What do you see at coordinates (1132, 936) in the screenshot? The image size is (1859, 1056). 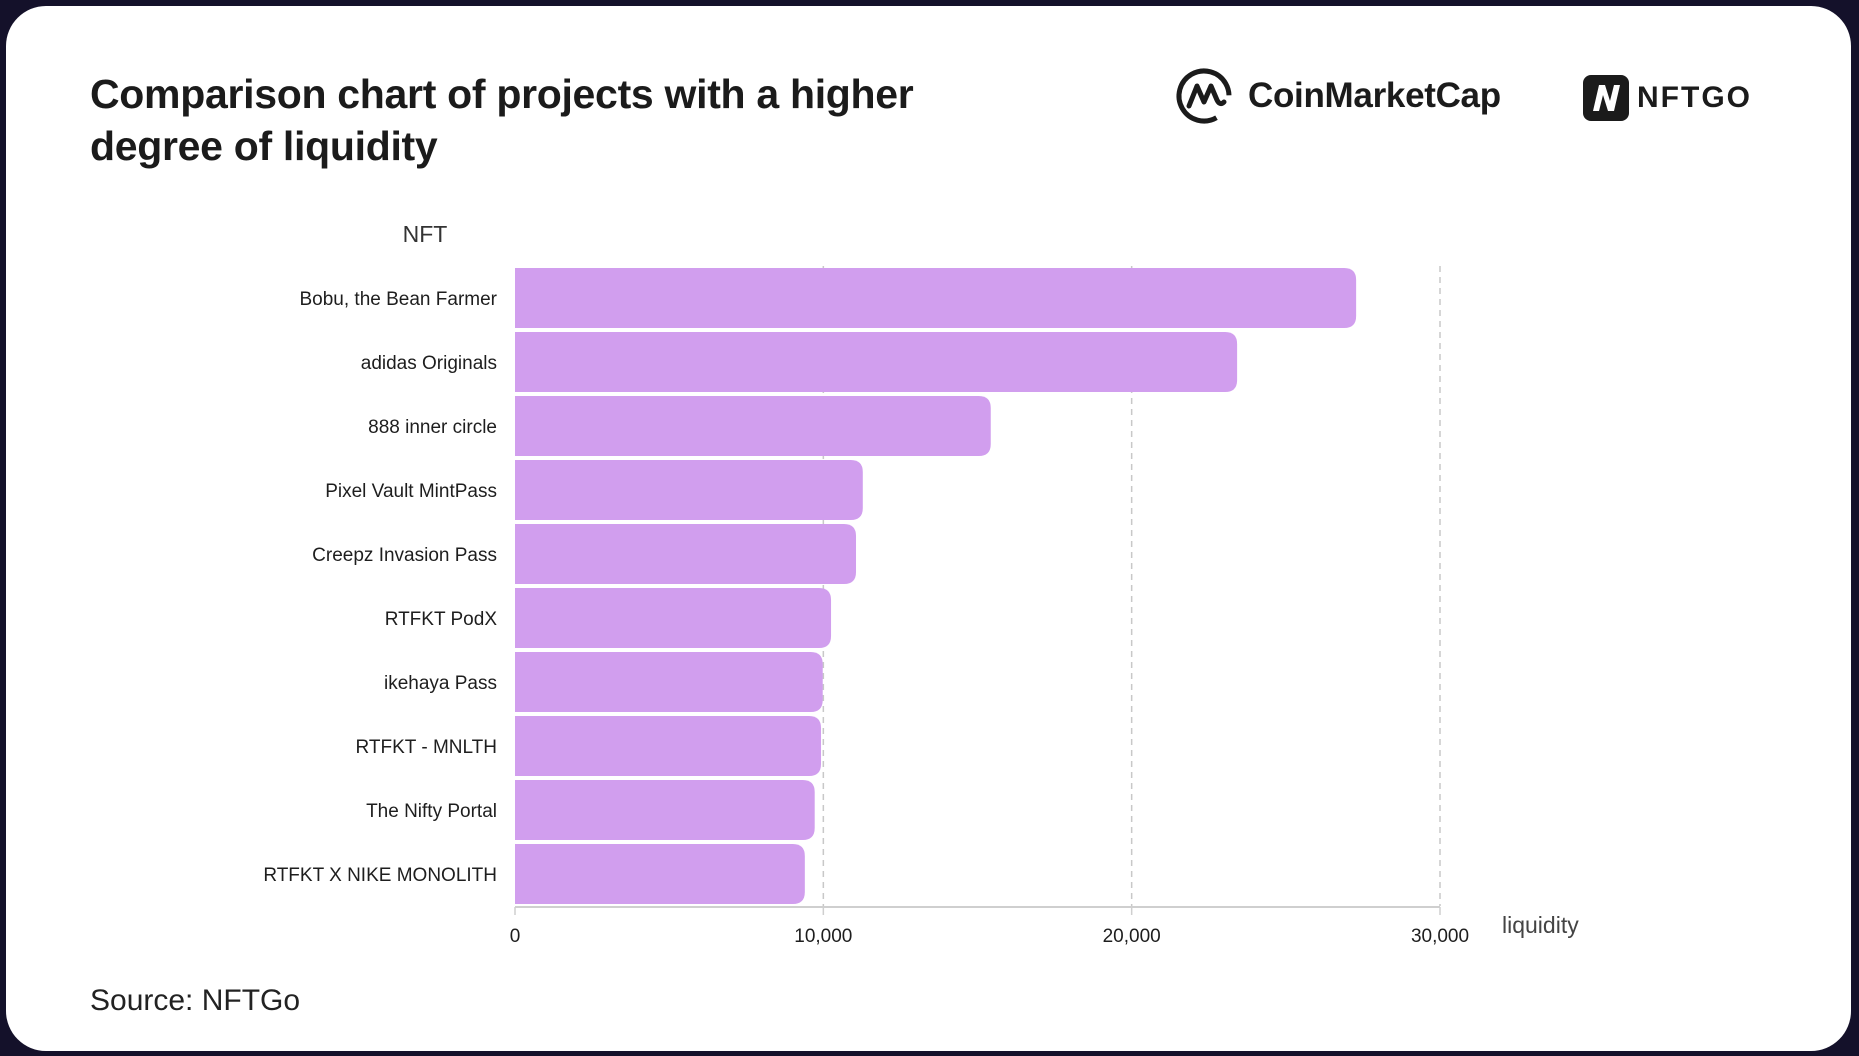 I see `x-tick-label: 20,000` at bounding box center [1132, 936].